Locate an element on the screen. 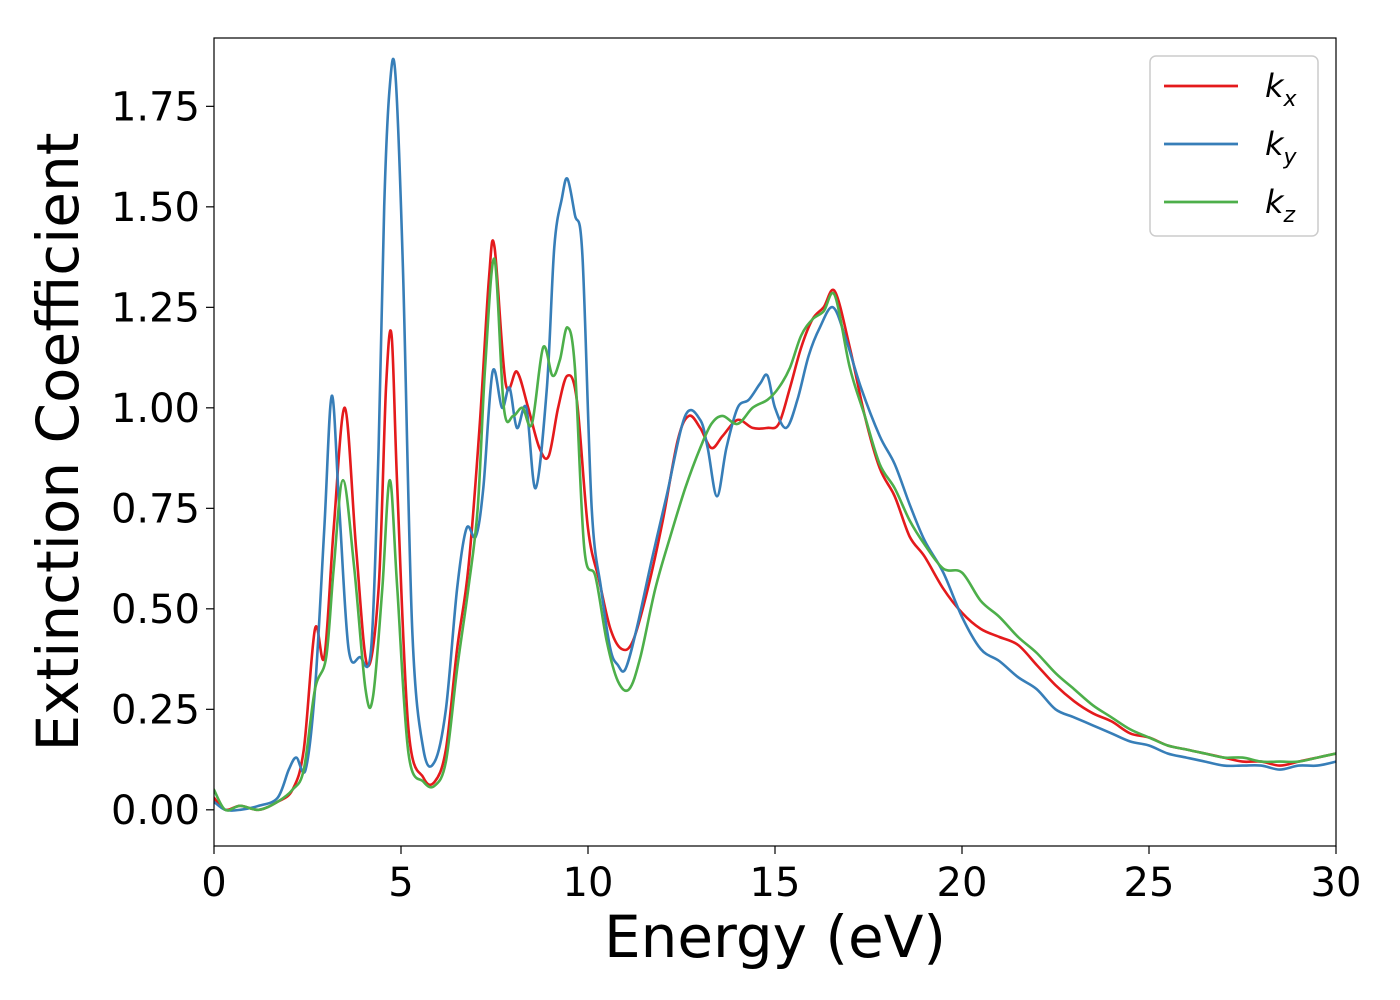 This screenshot has width=1400, height=1000. x-tick-label: 20 is located at coordinates (962, 883).